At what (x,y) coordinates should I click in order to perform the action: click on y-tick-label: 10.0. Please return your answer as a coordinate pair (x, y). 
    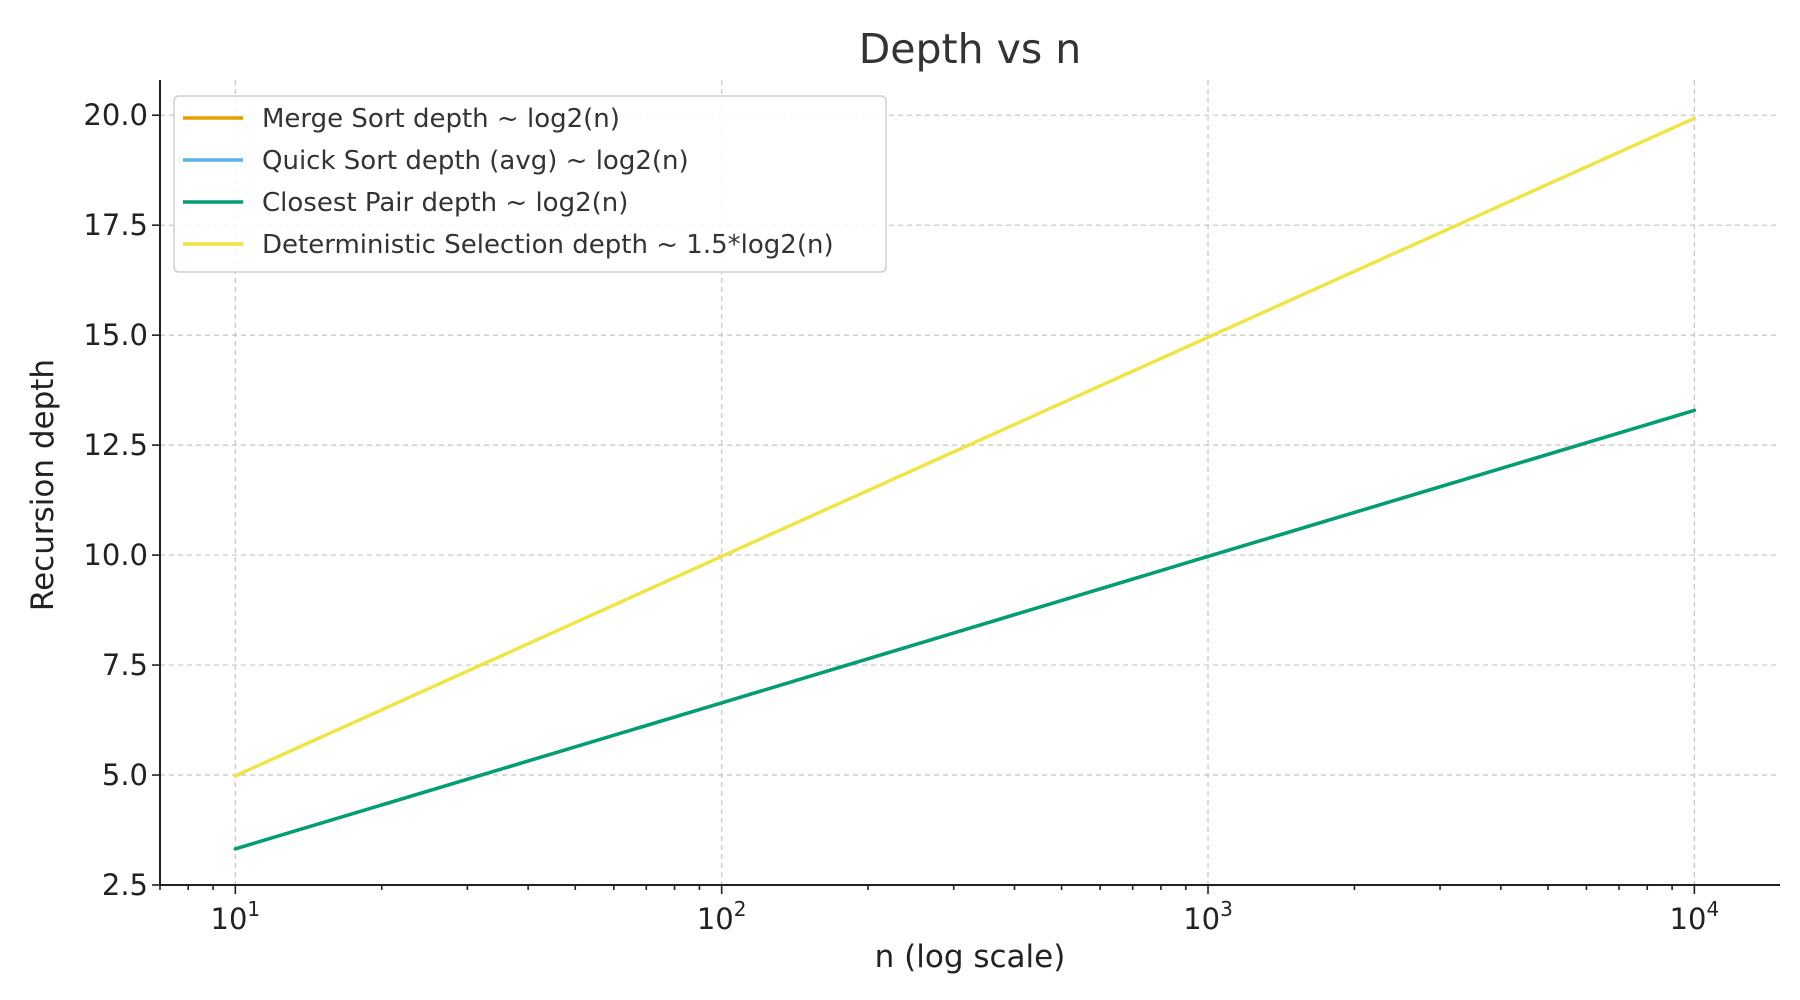
    Looking at the image, I should click on (115, 555).